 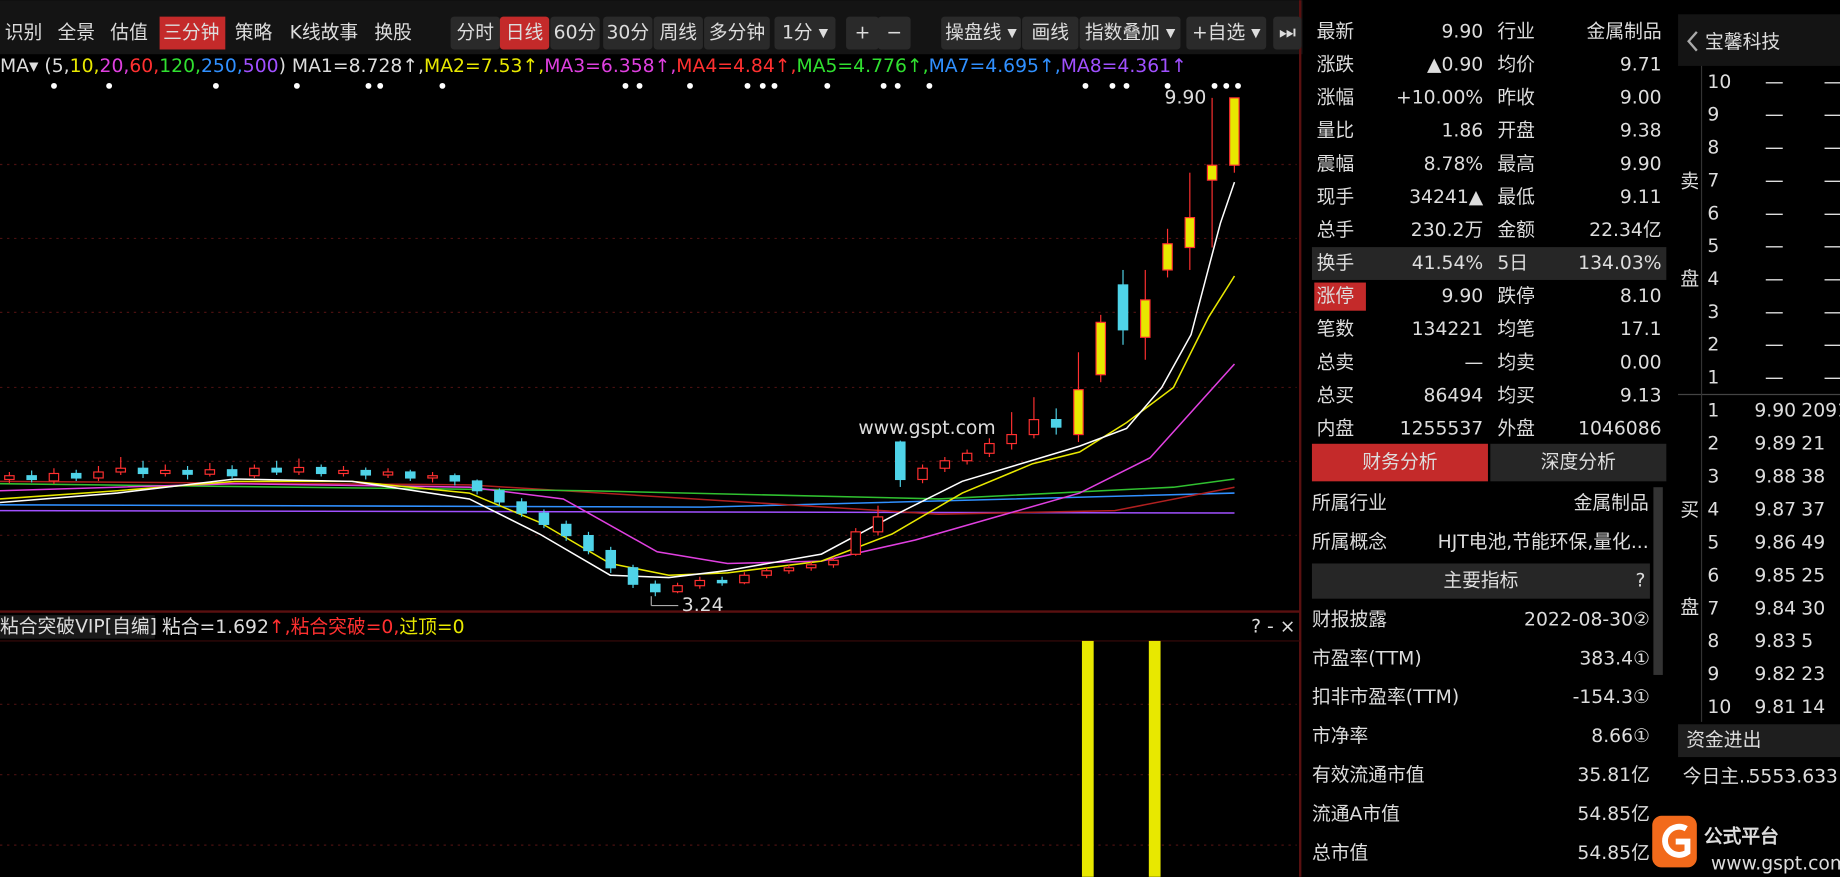 What do you see at coordinates (575, 33) in the screenshot?
I see `toolbar-button: 60分` at bounding box center [575, 33].